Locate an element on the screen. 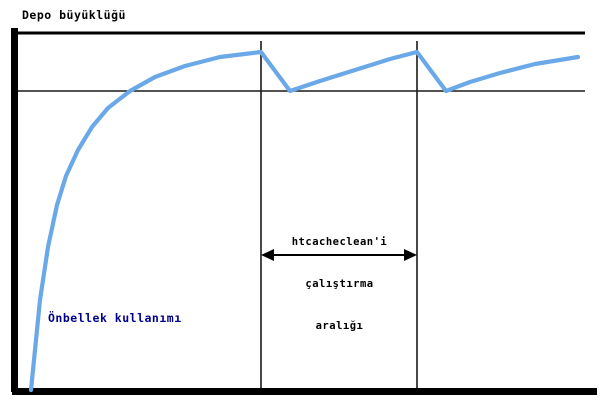 The image size is (600, 406). interval-annotation-line-3: aralığı is located at coordinates (339, 326).